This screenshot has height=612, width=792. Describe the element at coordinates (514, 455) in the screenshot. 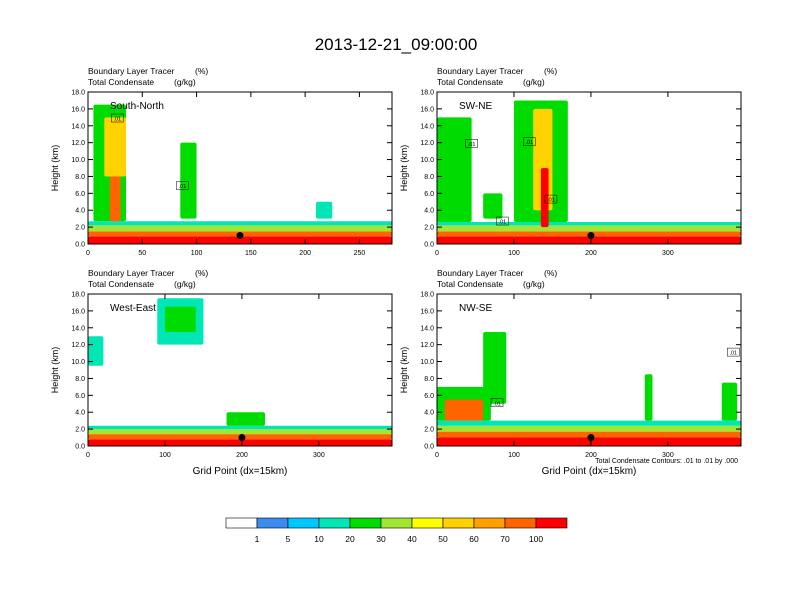

I see `x-tick-label: 100` at that location.